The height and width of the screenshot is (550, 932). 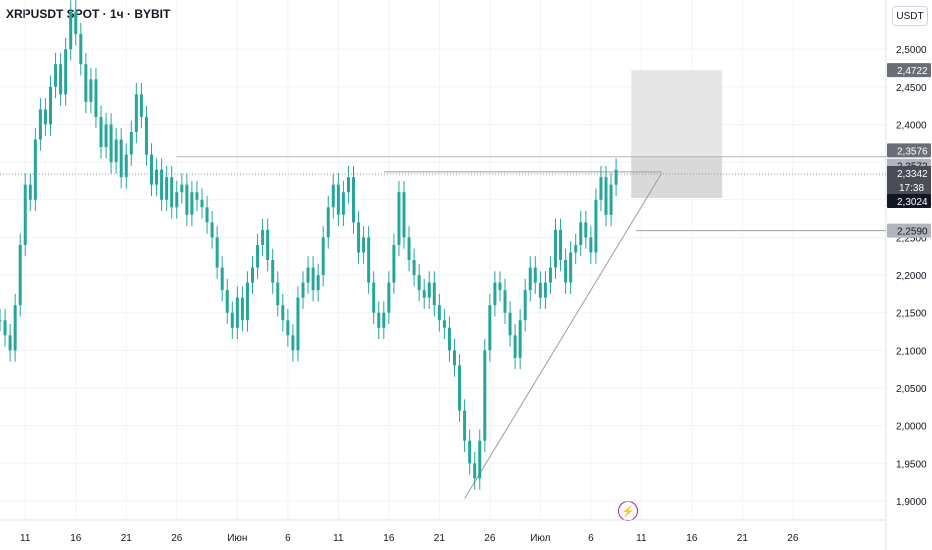 What do you see at coordinates (440, 538) in the screenshot?
I see `x-tick-label: 21` at bounding box center [440, 538].